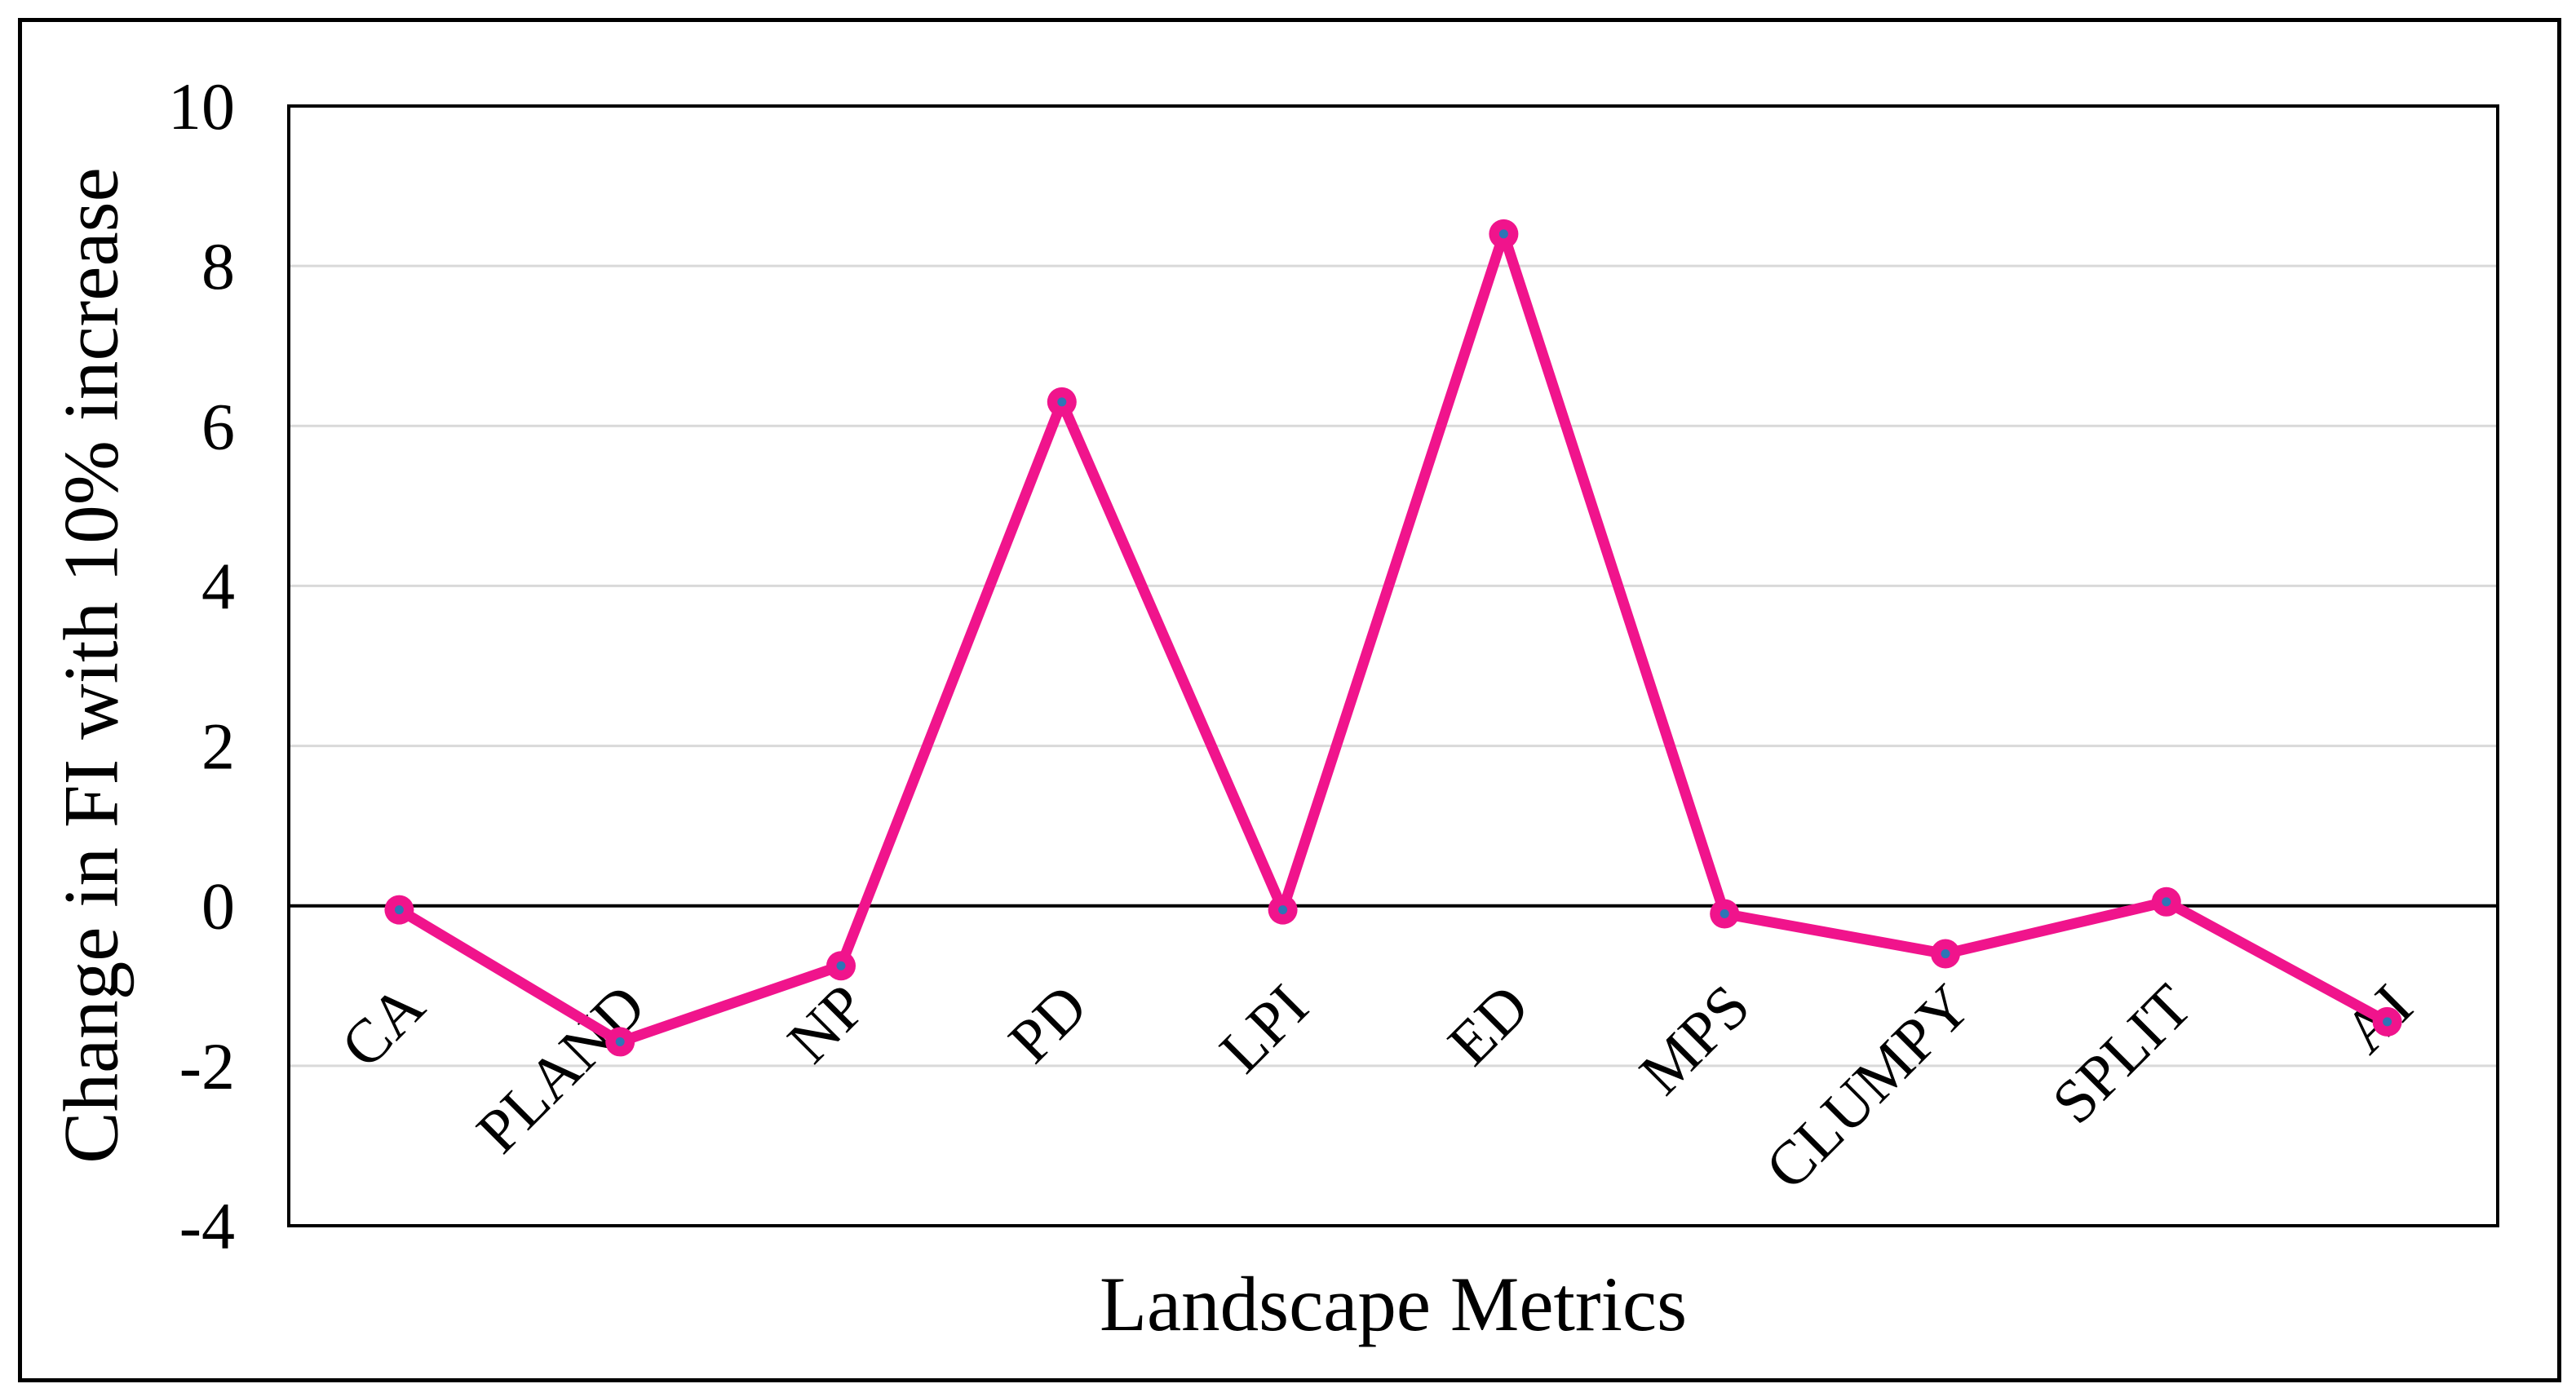  What do you see at coordinates (1695, 1039) in the screenshot?
I see `x-category-label: MPS` at bounding box center [1695, 1039].